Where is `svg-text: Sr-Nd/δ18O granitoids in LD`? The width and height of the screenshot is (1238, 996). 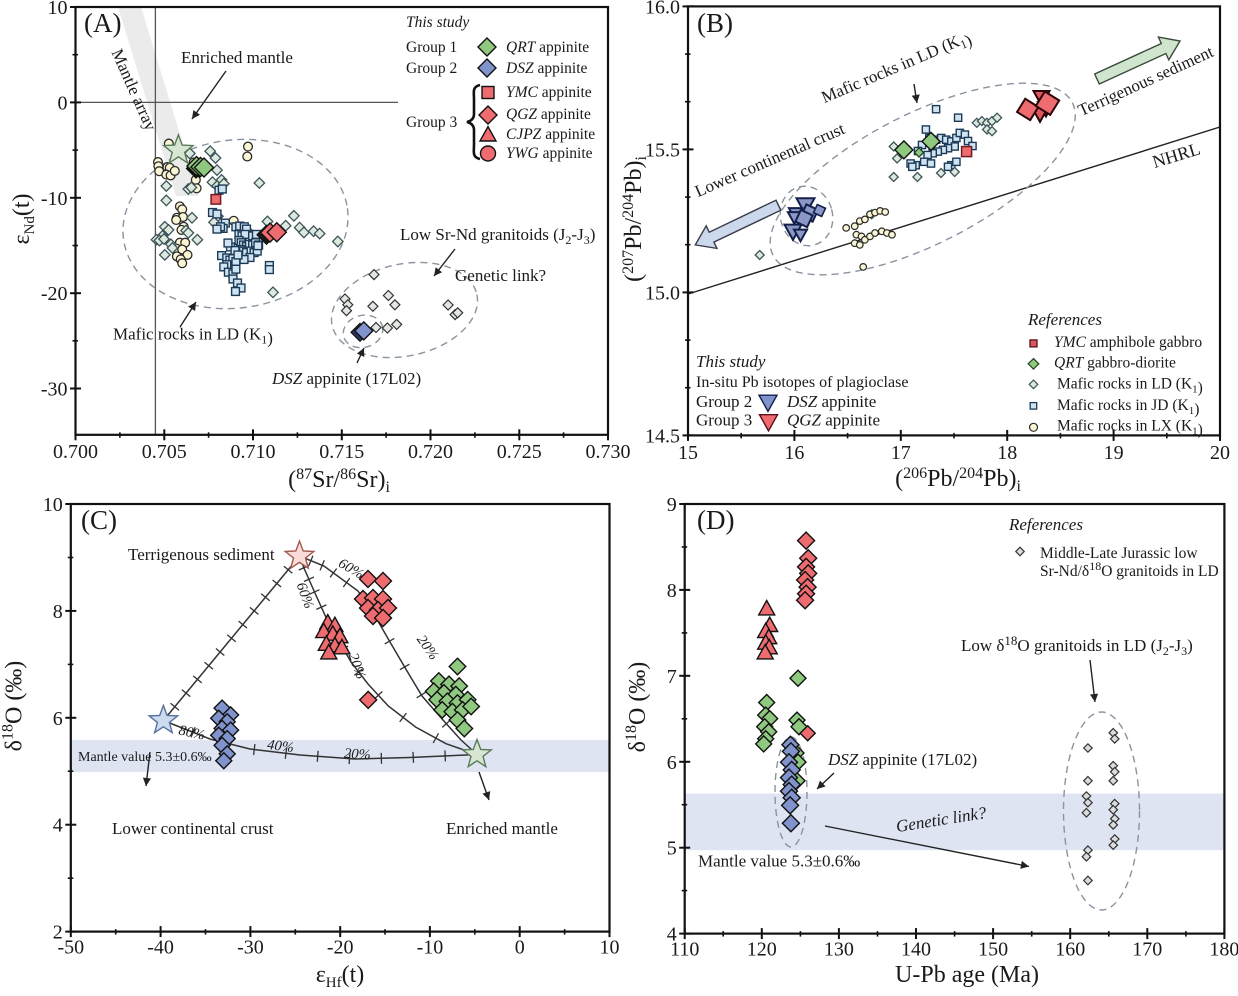
svg-text: Sr-Nd/δ18O granitoids in LD is located at coordinates (1129, 569).